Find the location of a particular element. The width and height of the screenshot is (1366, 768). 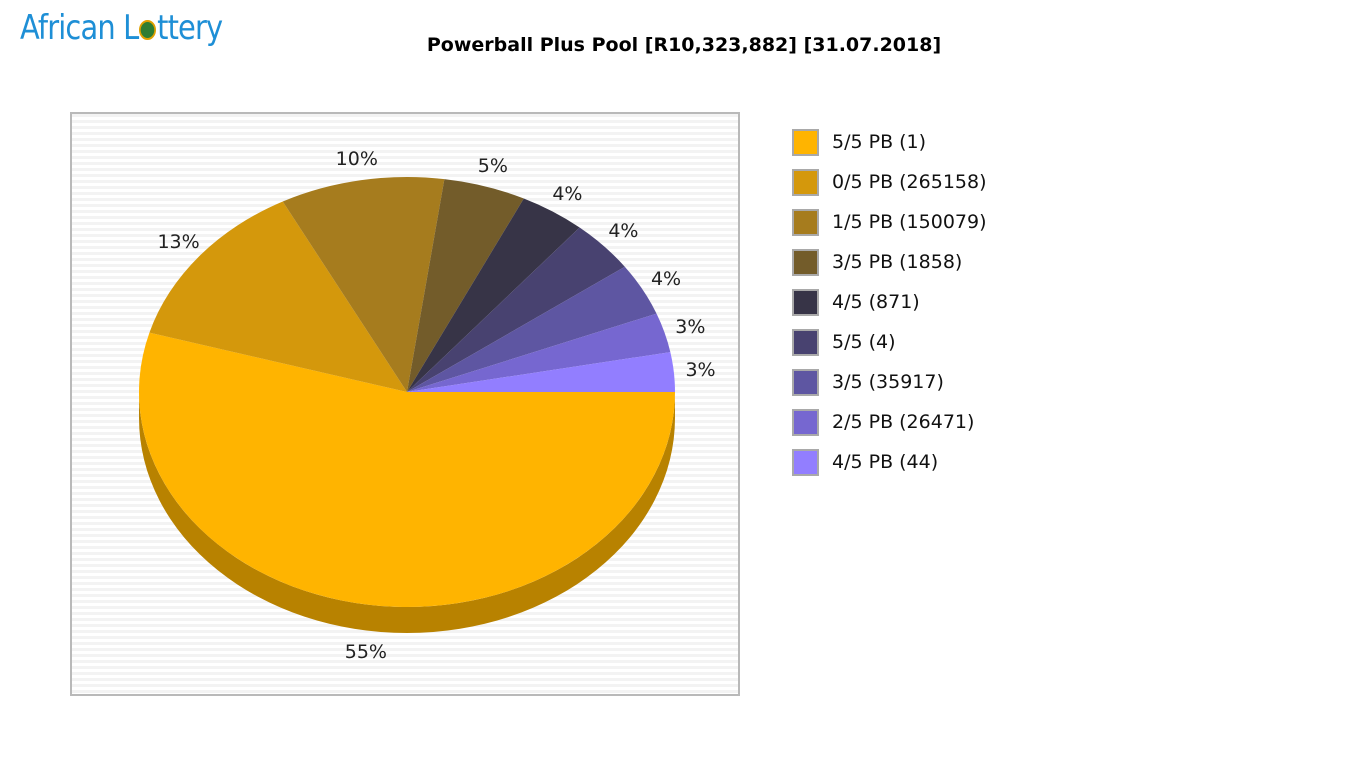

legend-item-8: 4/5 PB (44) is located at coordinates (889, 462).